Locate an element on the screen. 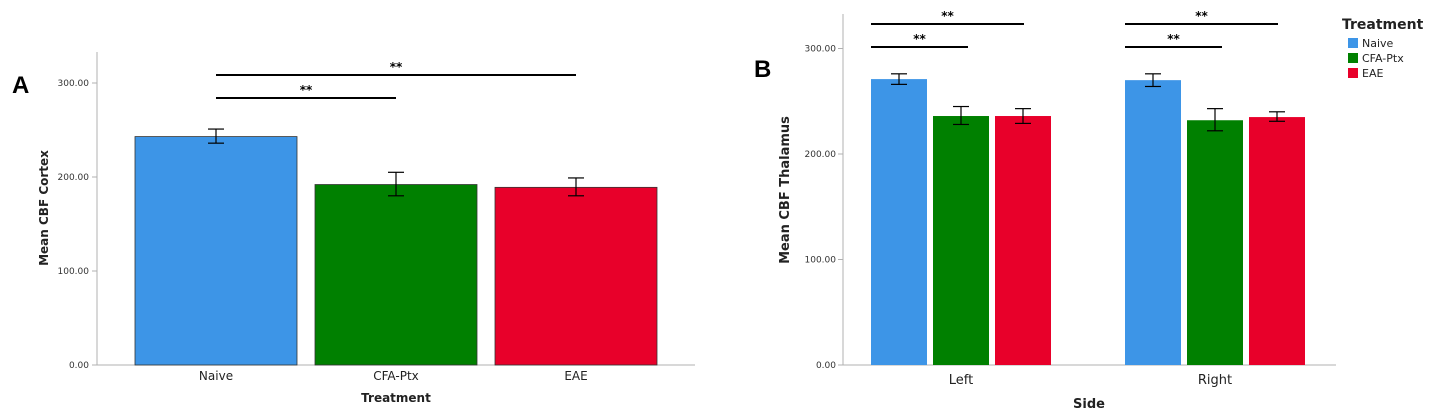 The height and width of the screenshot is (418, 1430). significance-right-naive-cfa-ptx-label: ** is located at coordinates (1173, 39).